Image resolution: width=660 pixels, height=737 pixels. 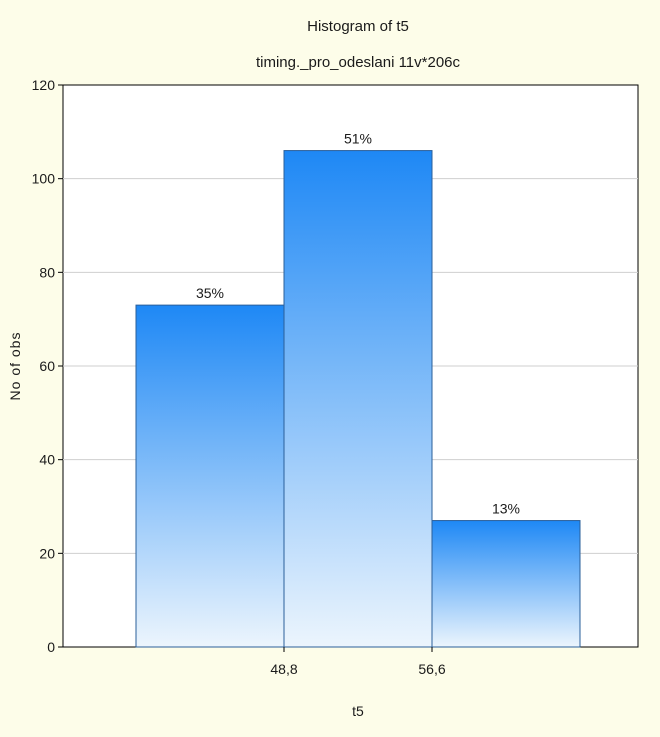 I want to click on y-axis-ticks: 0 20 40 60 80 100 120, so click(x=47, y=366).